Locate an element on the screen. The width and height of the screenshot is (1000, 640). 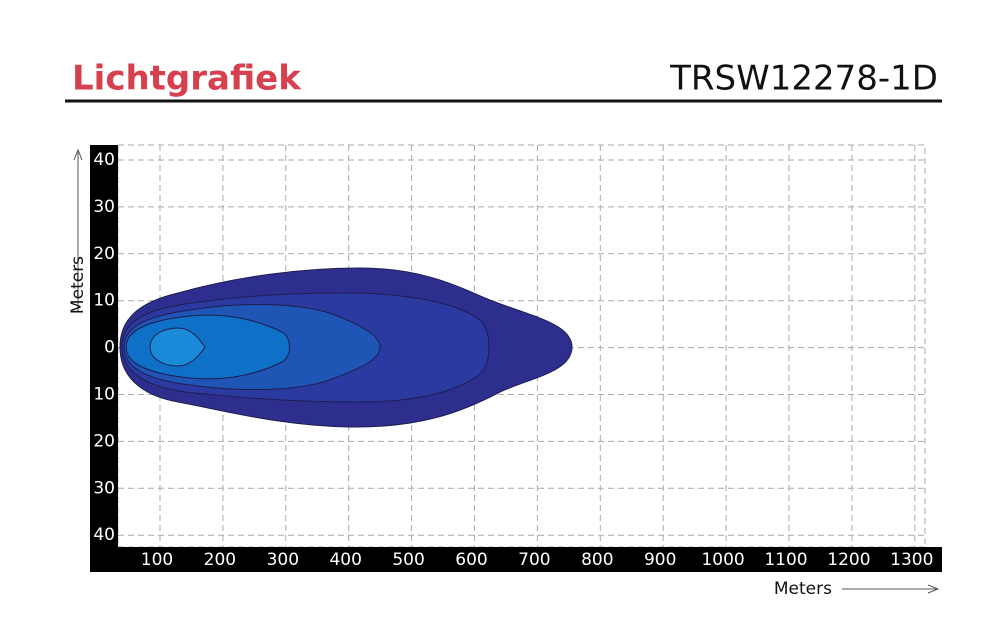
x-tick-label: 1200 is located at coordinates (848, 560).